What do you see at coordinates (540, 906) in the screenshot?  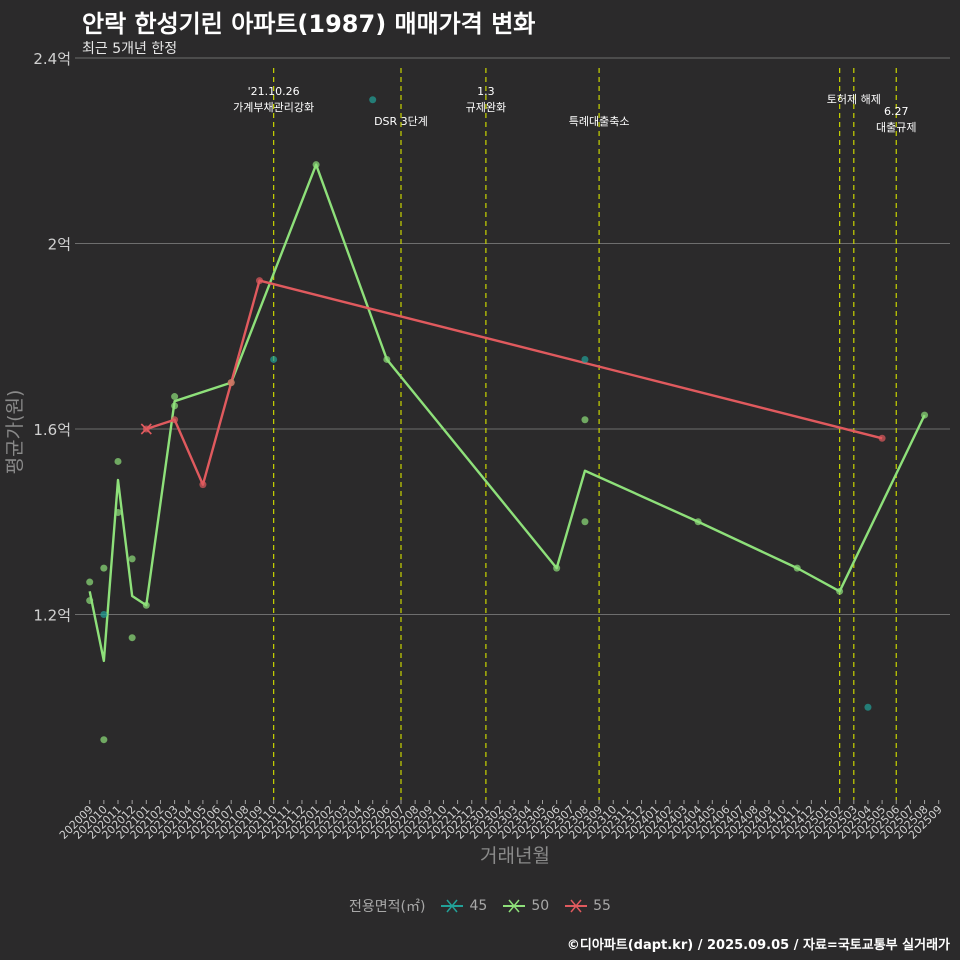 I see `legend-label-50: 50` at bounding box center [540, 906].